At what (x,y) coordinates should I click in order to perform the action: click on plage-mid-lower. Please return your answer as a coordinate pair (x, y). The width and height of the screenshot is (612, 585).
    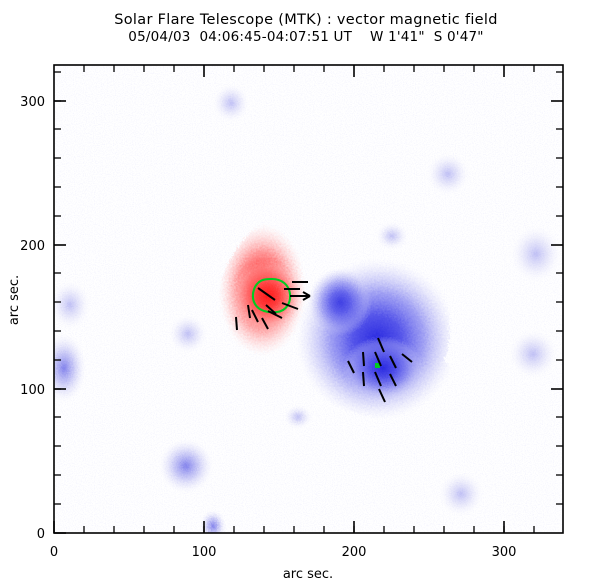
    Looking at the image, I should click on (298, 417).